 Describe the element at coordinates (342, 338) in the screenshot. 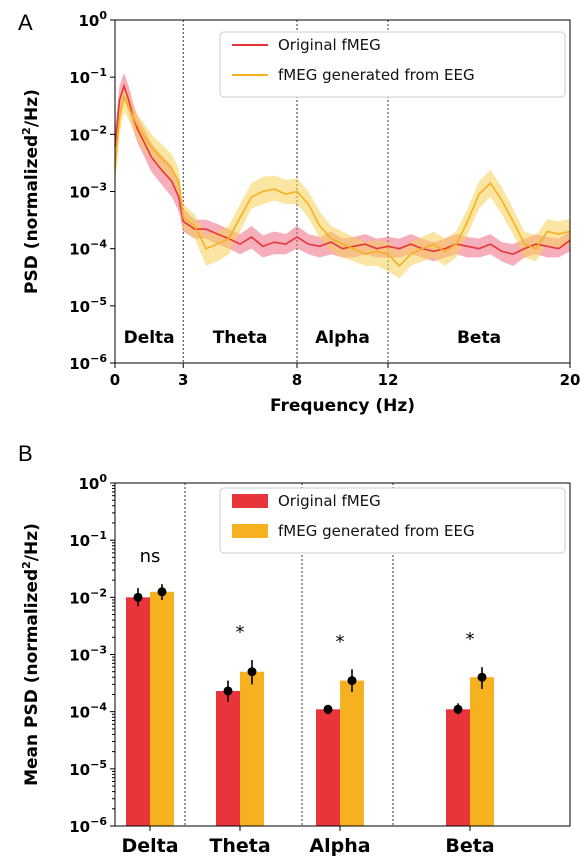

I see `band-label: Alpha` at that location.